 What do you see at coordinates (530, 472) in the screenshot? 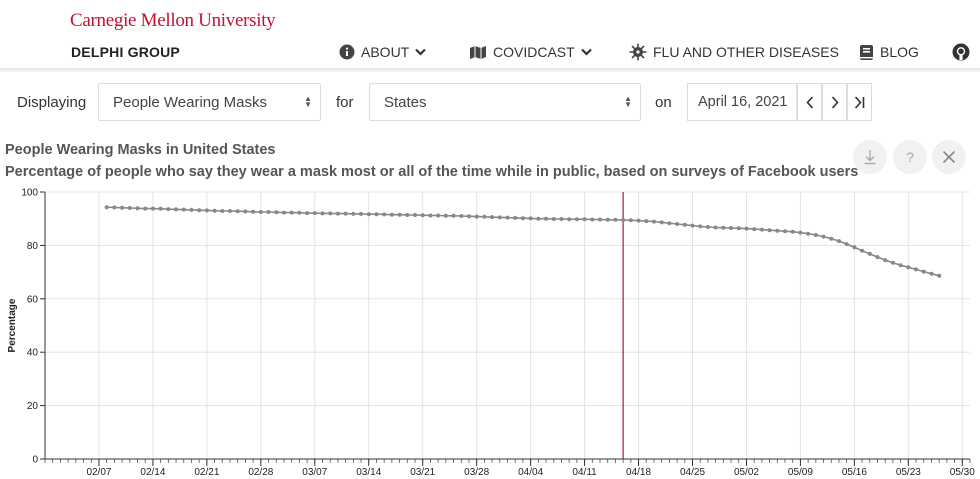
I see `x-tick-label: 04/04` at bounding box center [530, 472].